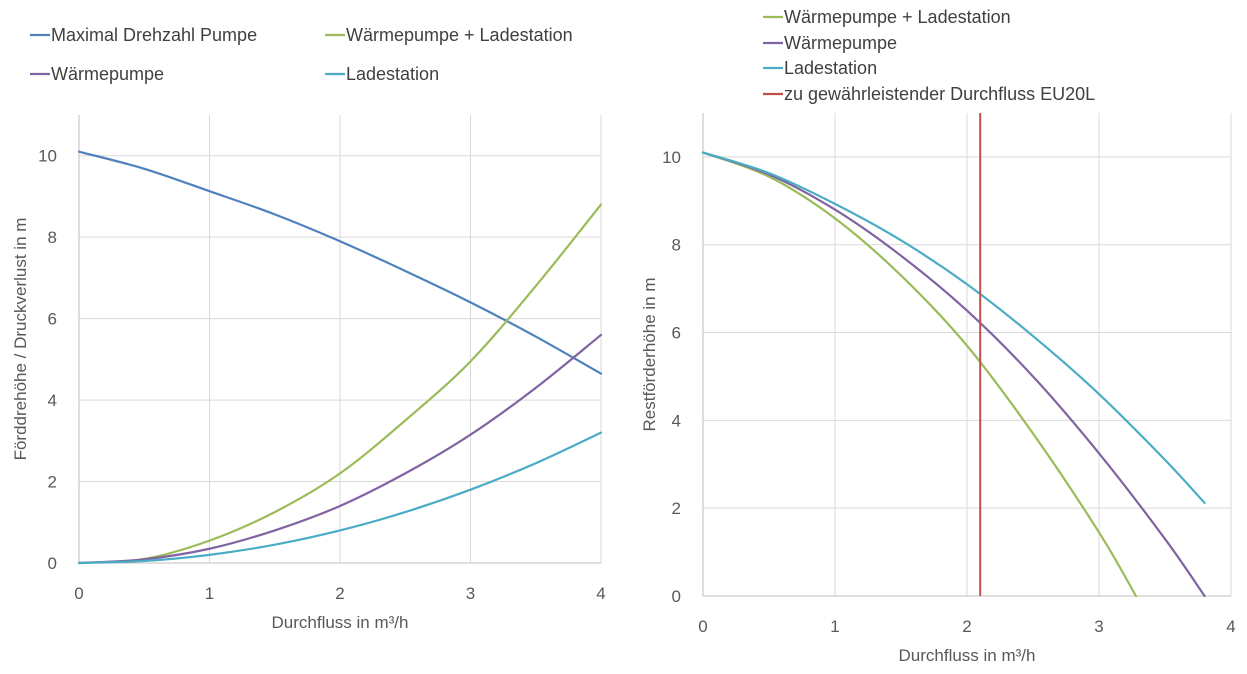 This screenshot has height=674, width=1247. I want to click on chart2-y-axis-title: Restförderhöhe in m, so click(649, 354).